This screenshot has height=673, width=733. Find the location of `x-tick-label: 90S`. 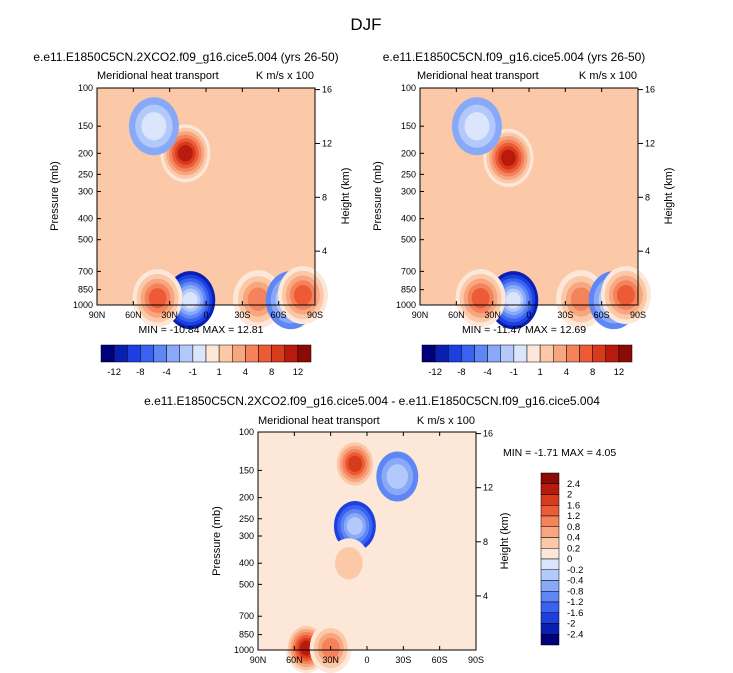

x-tick-label: 90S is located at coordinates (476, 660).